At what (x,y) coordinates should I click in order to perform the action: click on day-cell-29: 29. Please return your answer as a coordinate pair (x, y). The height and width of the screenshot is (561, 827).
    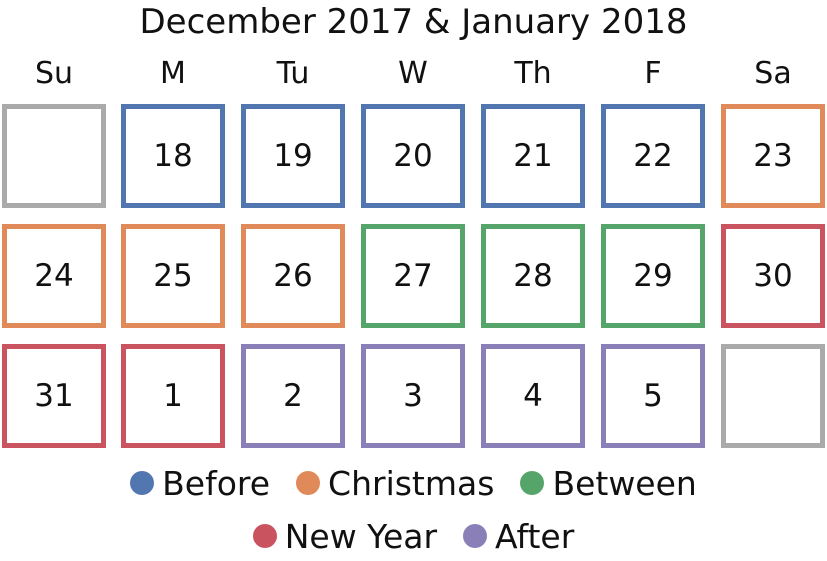
    Looking at the image, I should click on (653, 276).